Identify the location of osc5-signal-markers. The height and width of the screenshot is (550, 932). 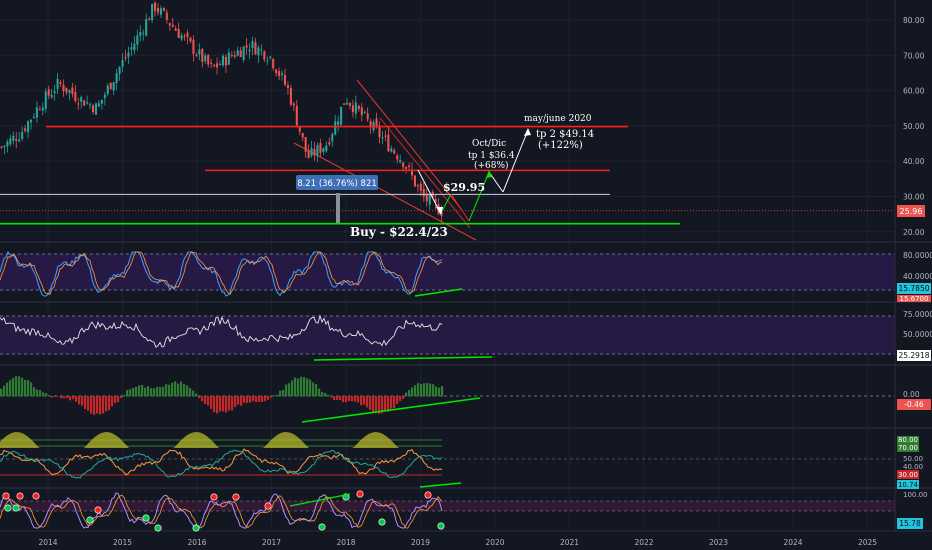
(223, 511).